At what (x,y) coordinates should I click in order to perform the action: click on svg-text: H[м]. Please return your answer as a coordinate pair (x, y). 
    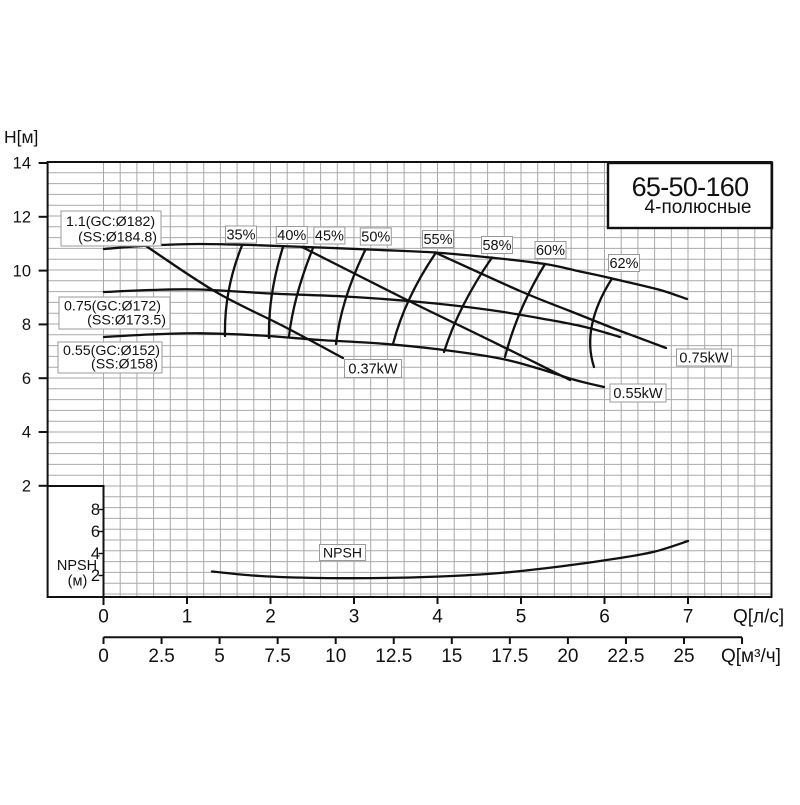
    Looking at the image, I should click on (21, 137).